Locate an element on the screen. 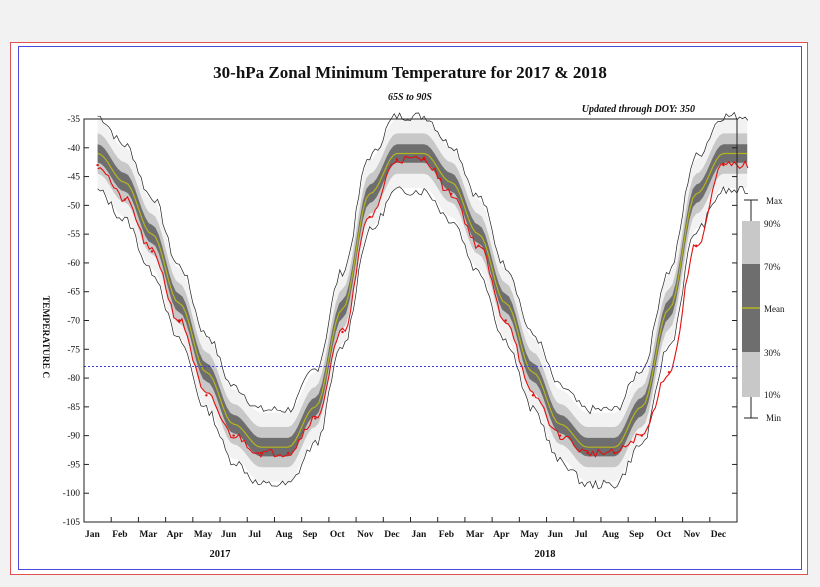 Image resolution: width=820 pixels, height=587 pixels. y-tick-label: -50 is located at coordinates (73, 206).